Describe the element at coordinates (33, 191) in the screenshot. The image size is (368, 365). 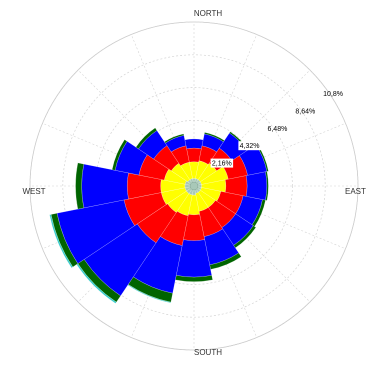
I see `compass-label-west: WEST` at that location.